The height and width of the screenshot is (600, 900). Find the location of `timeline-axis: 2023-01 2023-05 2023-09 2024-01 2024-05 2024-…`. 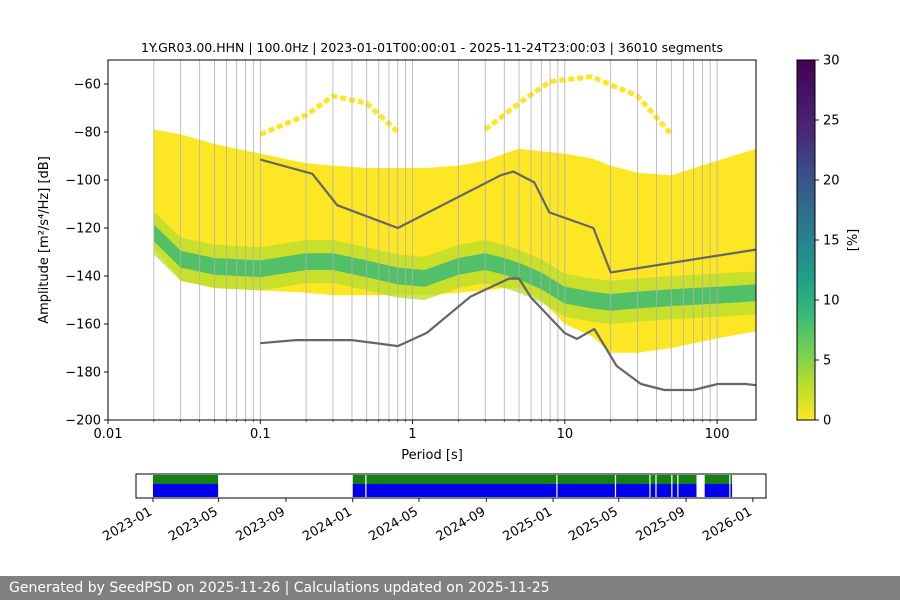

timeline-axis: 2023-01 2023-05 2023-09 2024-01 2024-05 2024-… is located at coordinates (427, 521).